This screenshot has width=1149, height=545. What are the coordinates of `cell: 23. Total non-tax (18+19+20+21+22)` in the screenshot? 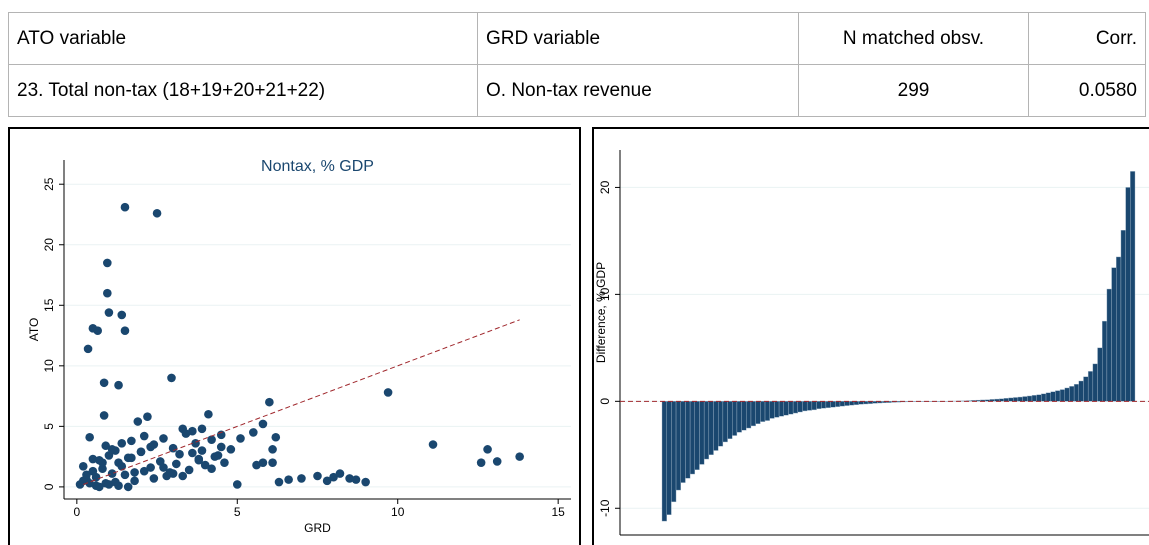 It's located at (243, 90).